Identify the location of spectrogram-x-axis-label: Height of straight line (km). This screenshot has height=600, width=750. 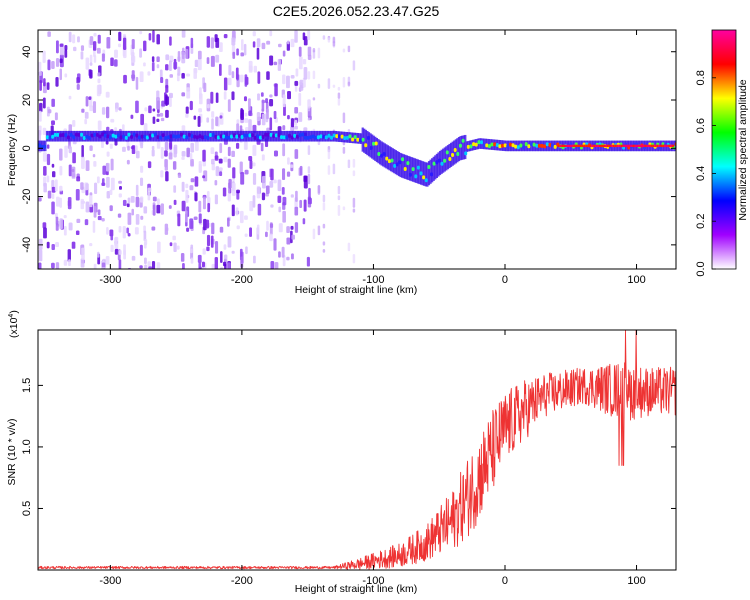
(356, 290).